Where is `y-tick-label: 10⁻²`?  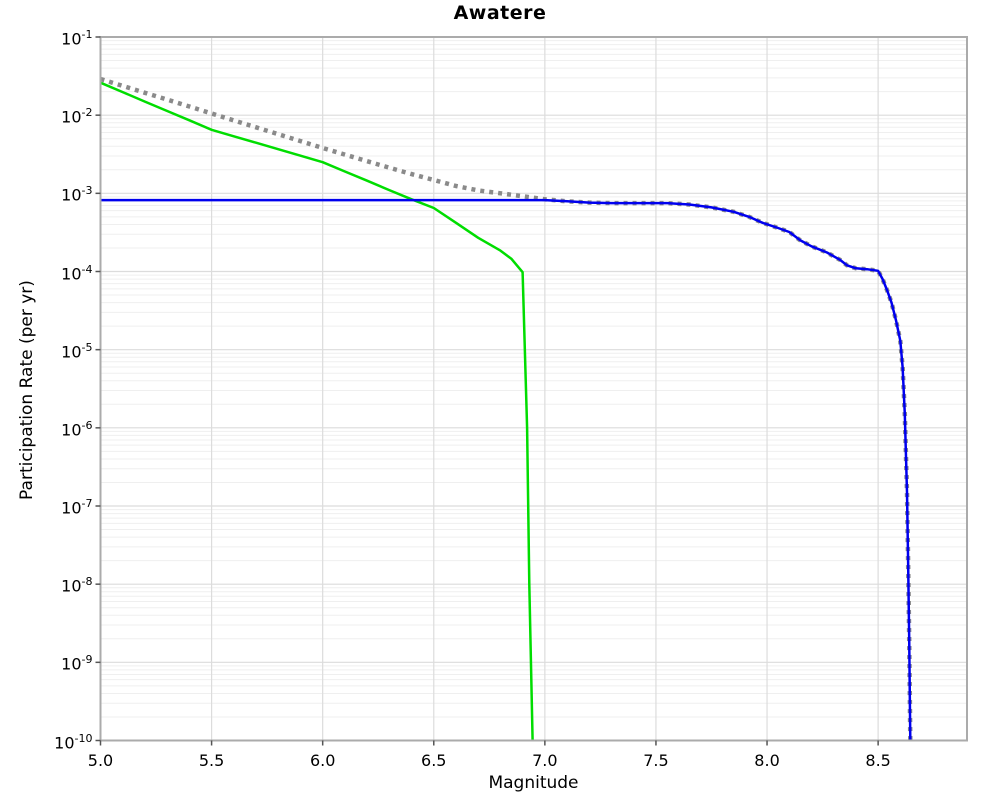 y-tick-label: 10⁻² is located at coordinates (77, 116).